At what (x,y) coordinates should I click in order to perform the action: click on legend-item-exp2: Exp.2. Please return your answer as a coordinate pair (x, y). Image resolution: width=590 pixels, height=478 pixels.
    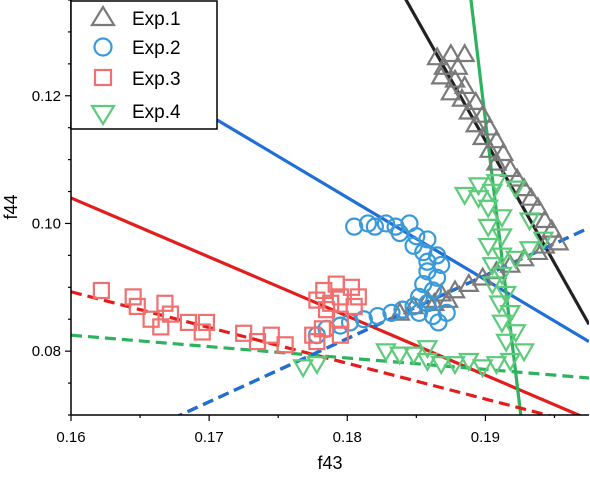
    Looking at the image, I should click on (137, 48).